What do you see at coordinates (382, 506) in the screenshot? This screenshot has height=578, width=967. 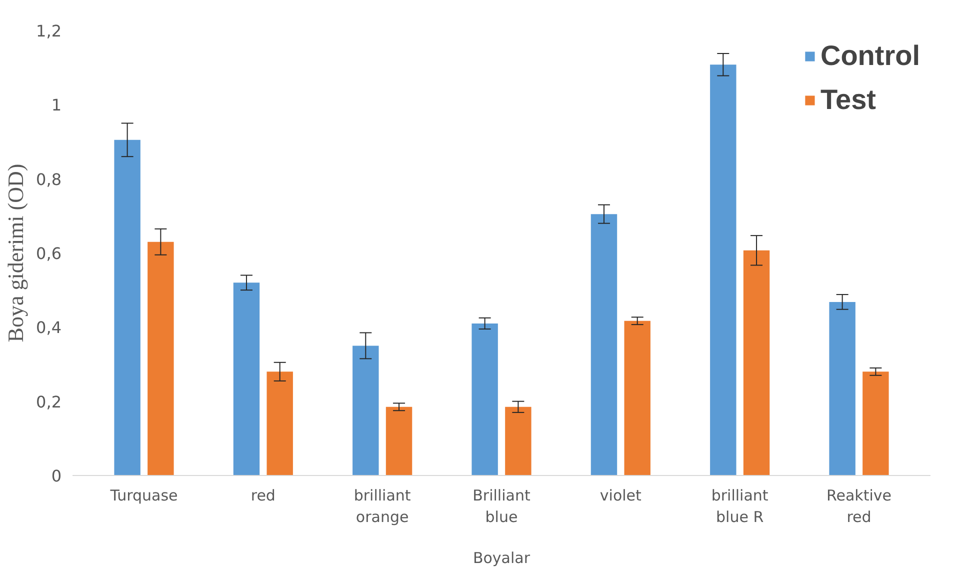 I see `x-tick-label: brilliant orange` at bounding box center [382, 506].